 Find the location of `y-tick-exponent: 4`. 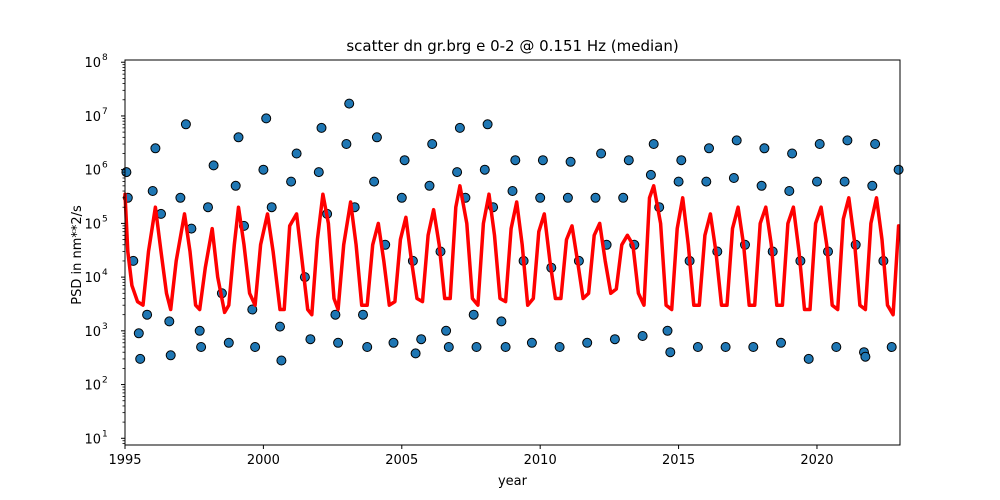

y-tick-exponent: 4 is located at coordinates (105, 273).